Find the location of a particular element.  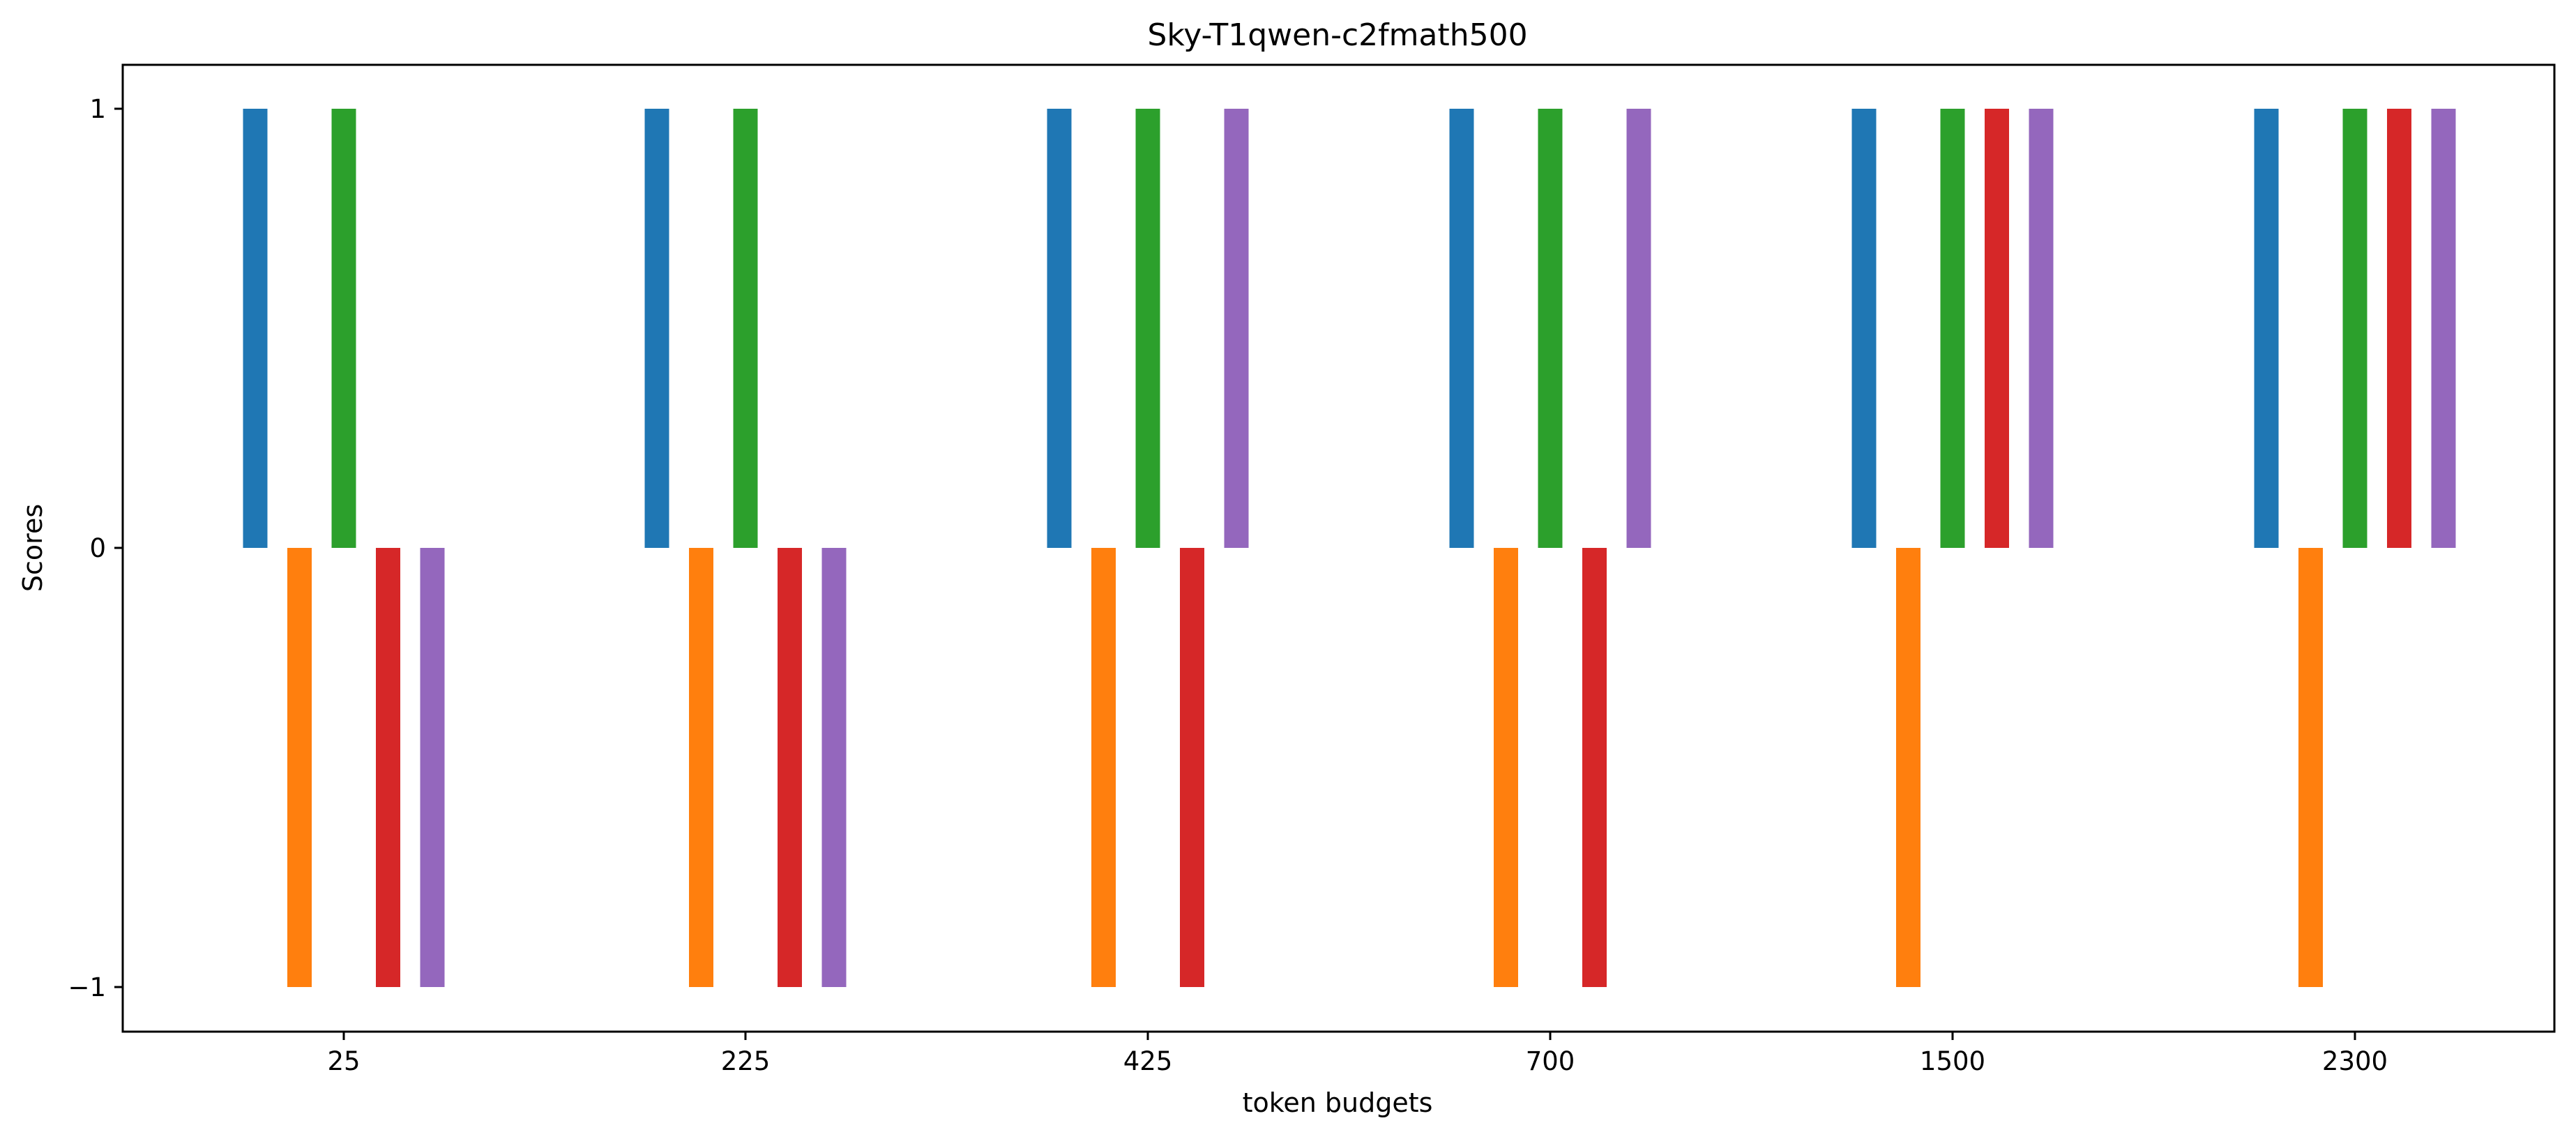

x-tick-label: 1500 is located at coordinates (1952, 1061).